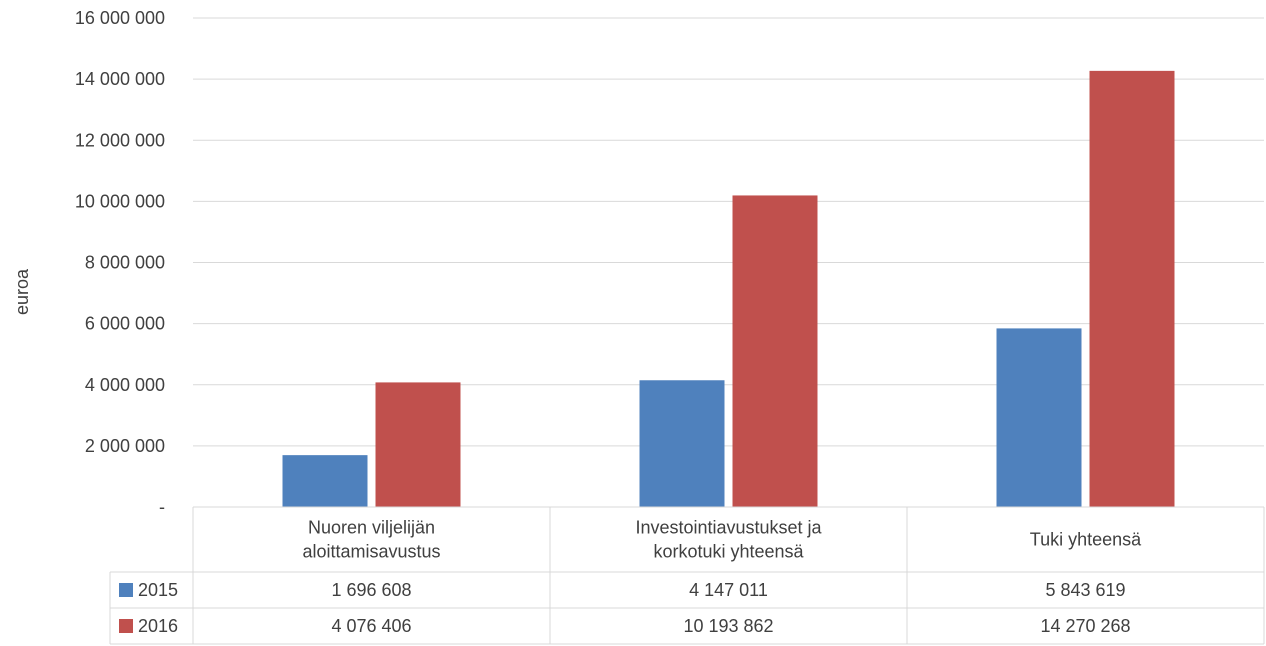 This screenshot has height=646, width=1266. What do you see at coordinates (120, 18) in the screenshot?
I see `y-tick-label: 16 000 000` at bounding box center [120, 18].